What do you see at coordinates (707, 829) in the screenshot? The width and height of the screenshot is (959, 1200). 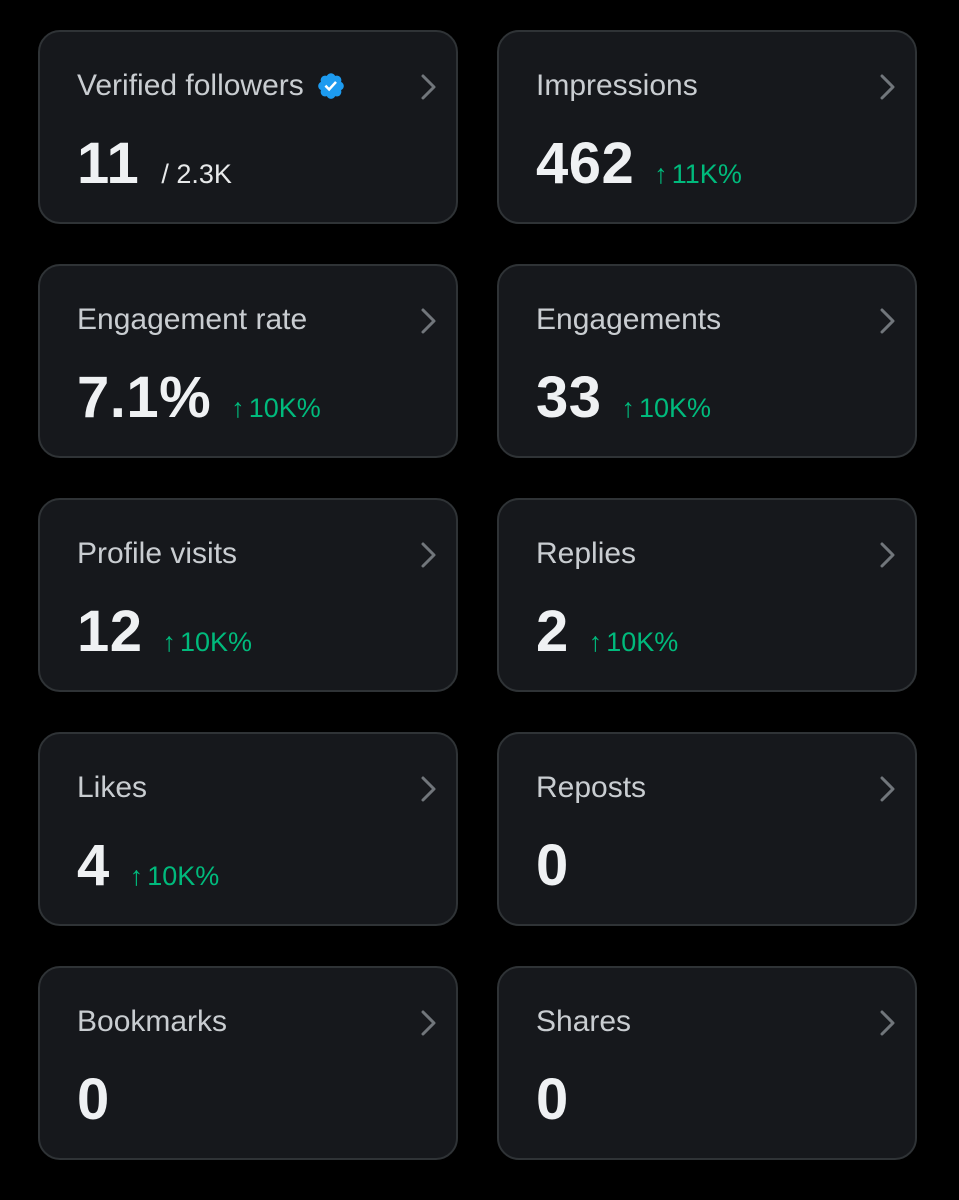 I see `card-reposts: Reposts 0` at bounding box center [707, 829].